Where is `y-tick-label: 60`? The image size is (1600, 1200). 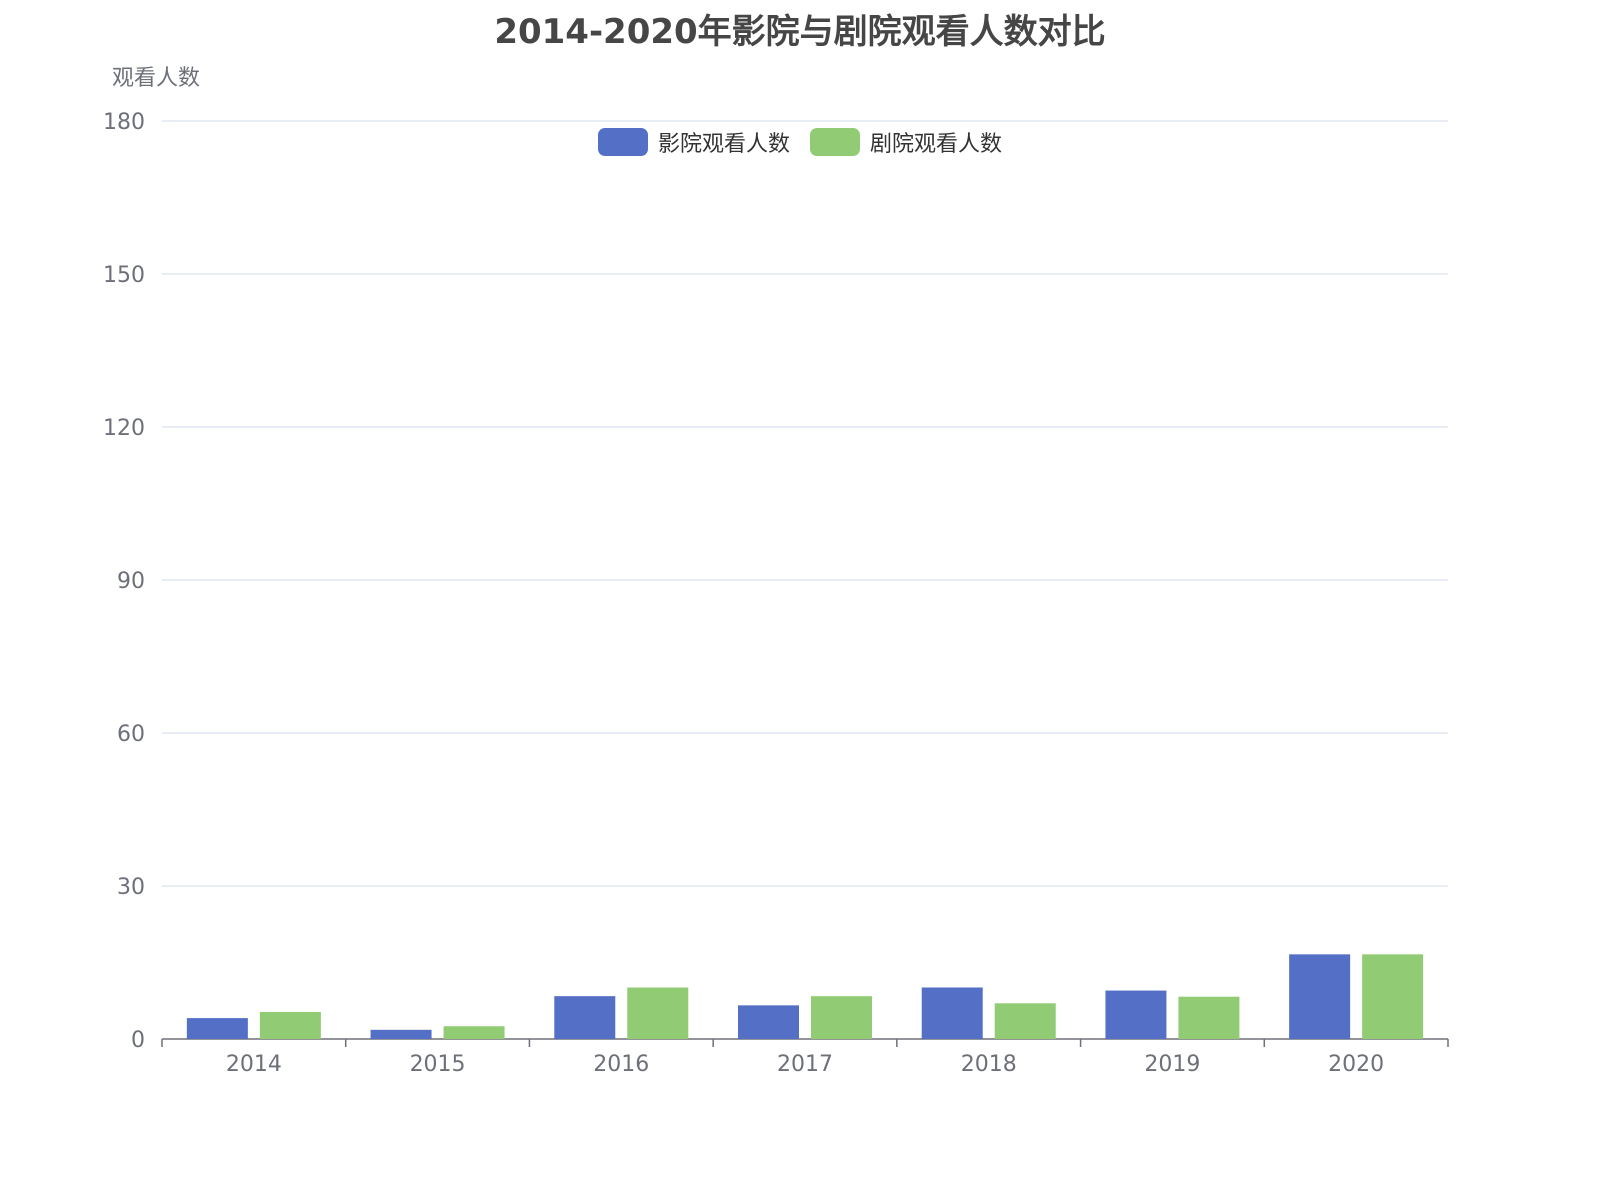
y-tick-label: 60 is located at coordinates (131, 734).